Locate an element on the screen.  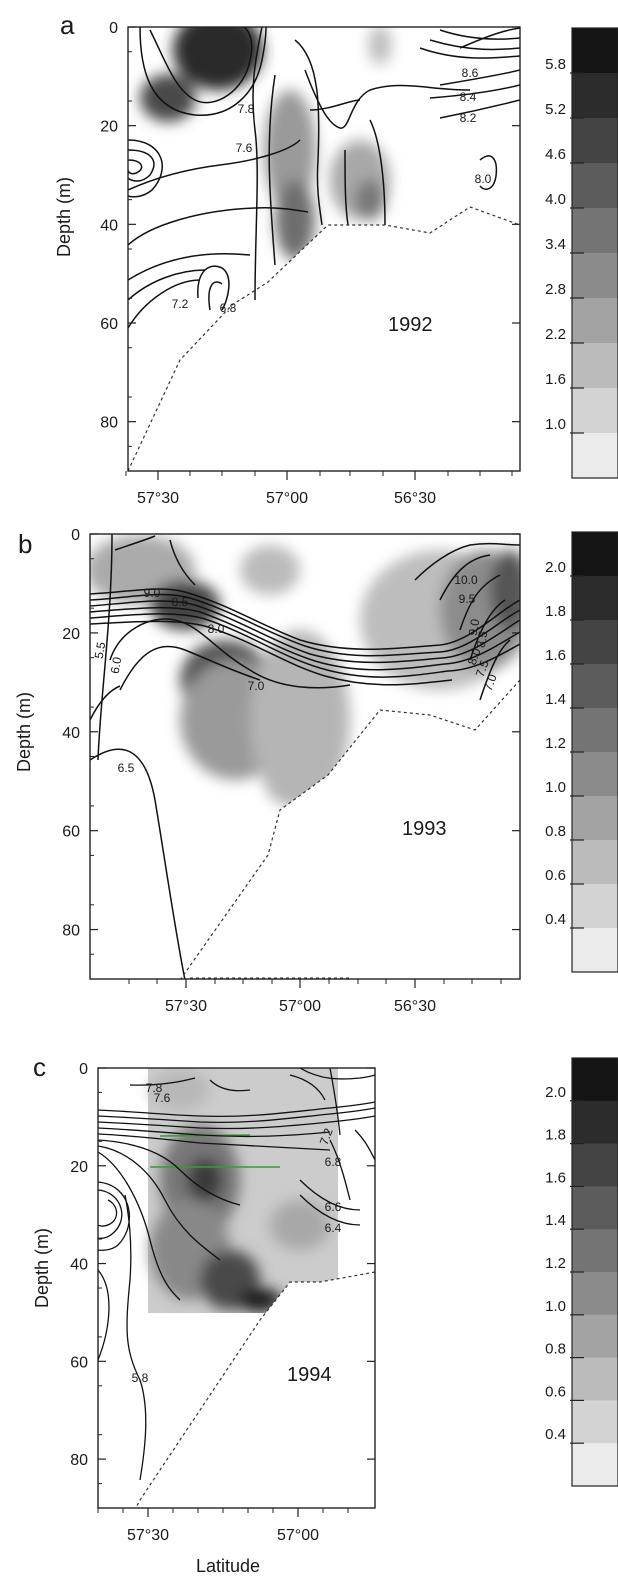
panel-c-colorbar: 2.0 1.8 1.6 1.4 1.2 1.0 0.8 0.6 0.4 is located at coordinates (581, 1272).